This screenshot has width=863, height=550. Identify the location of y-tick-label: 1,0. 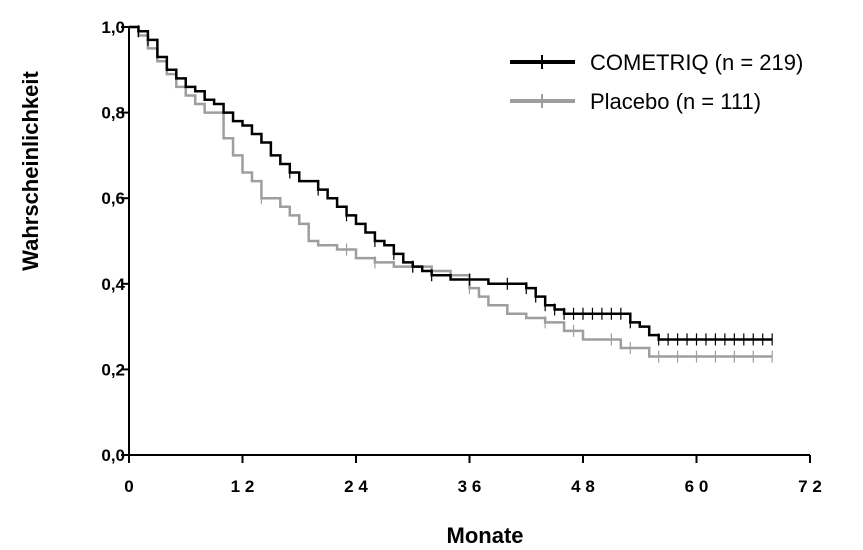
(113, 27).